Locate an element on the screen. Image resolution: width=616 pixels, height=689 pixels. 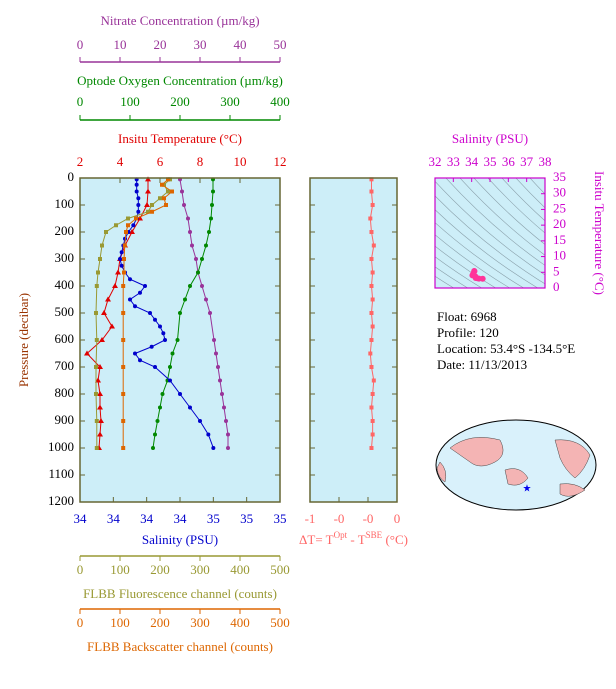
x-tick-label: 10 is located at coordinates (120, 44).